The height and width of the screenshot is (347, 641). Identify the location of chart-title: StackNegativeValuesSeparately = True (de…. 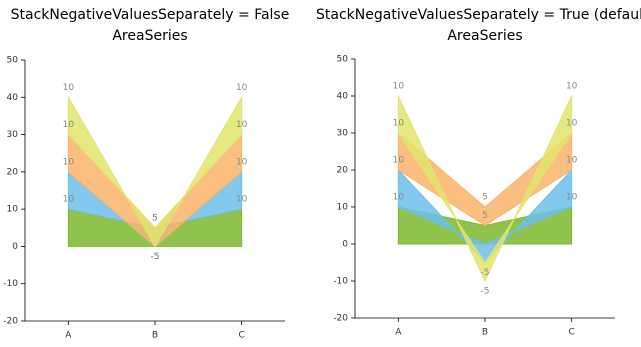
(478, 15).